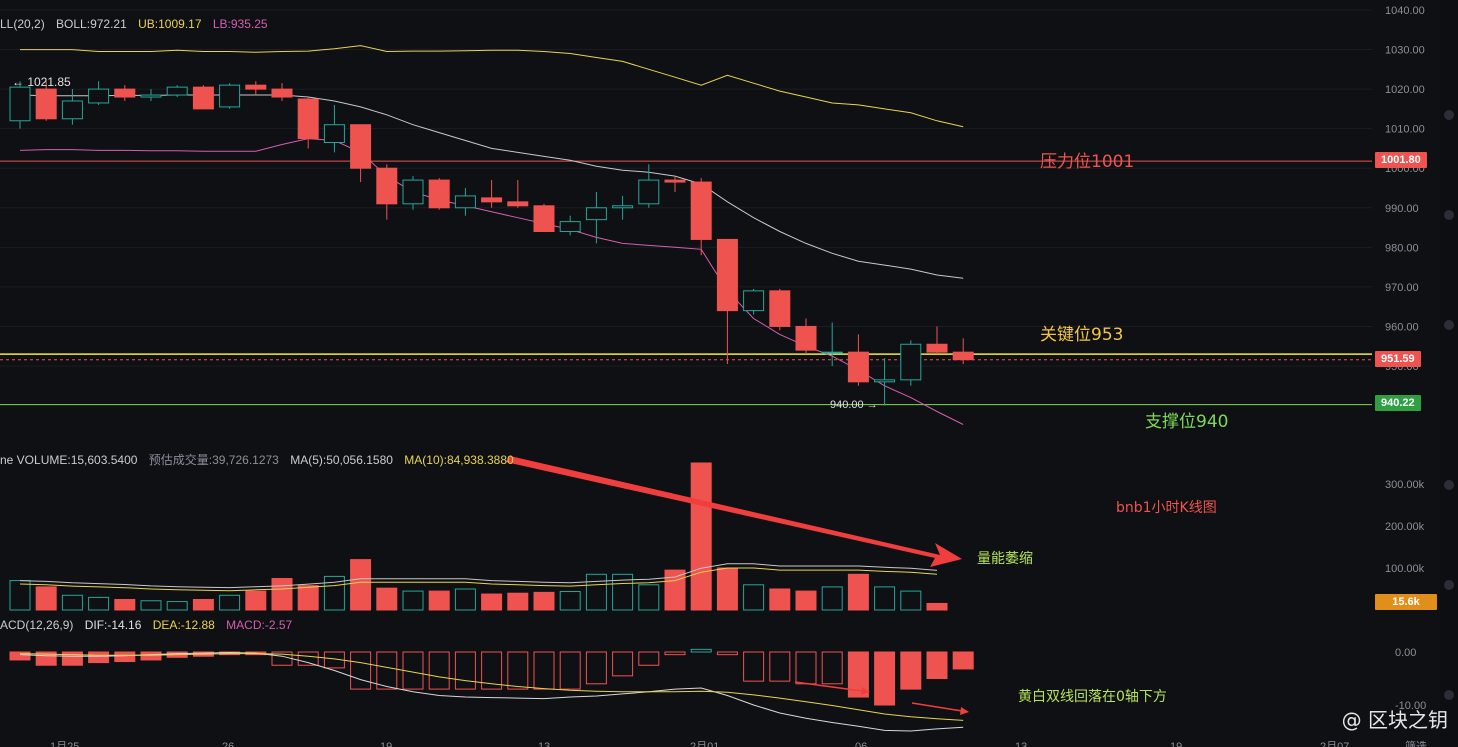 Image resolution: width=1458 pixels, height=747 pixels. Describe the element at coordinates (1405, 130) in the screenshot. I see `price-tick-label: 1010.00` at that location.